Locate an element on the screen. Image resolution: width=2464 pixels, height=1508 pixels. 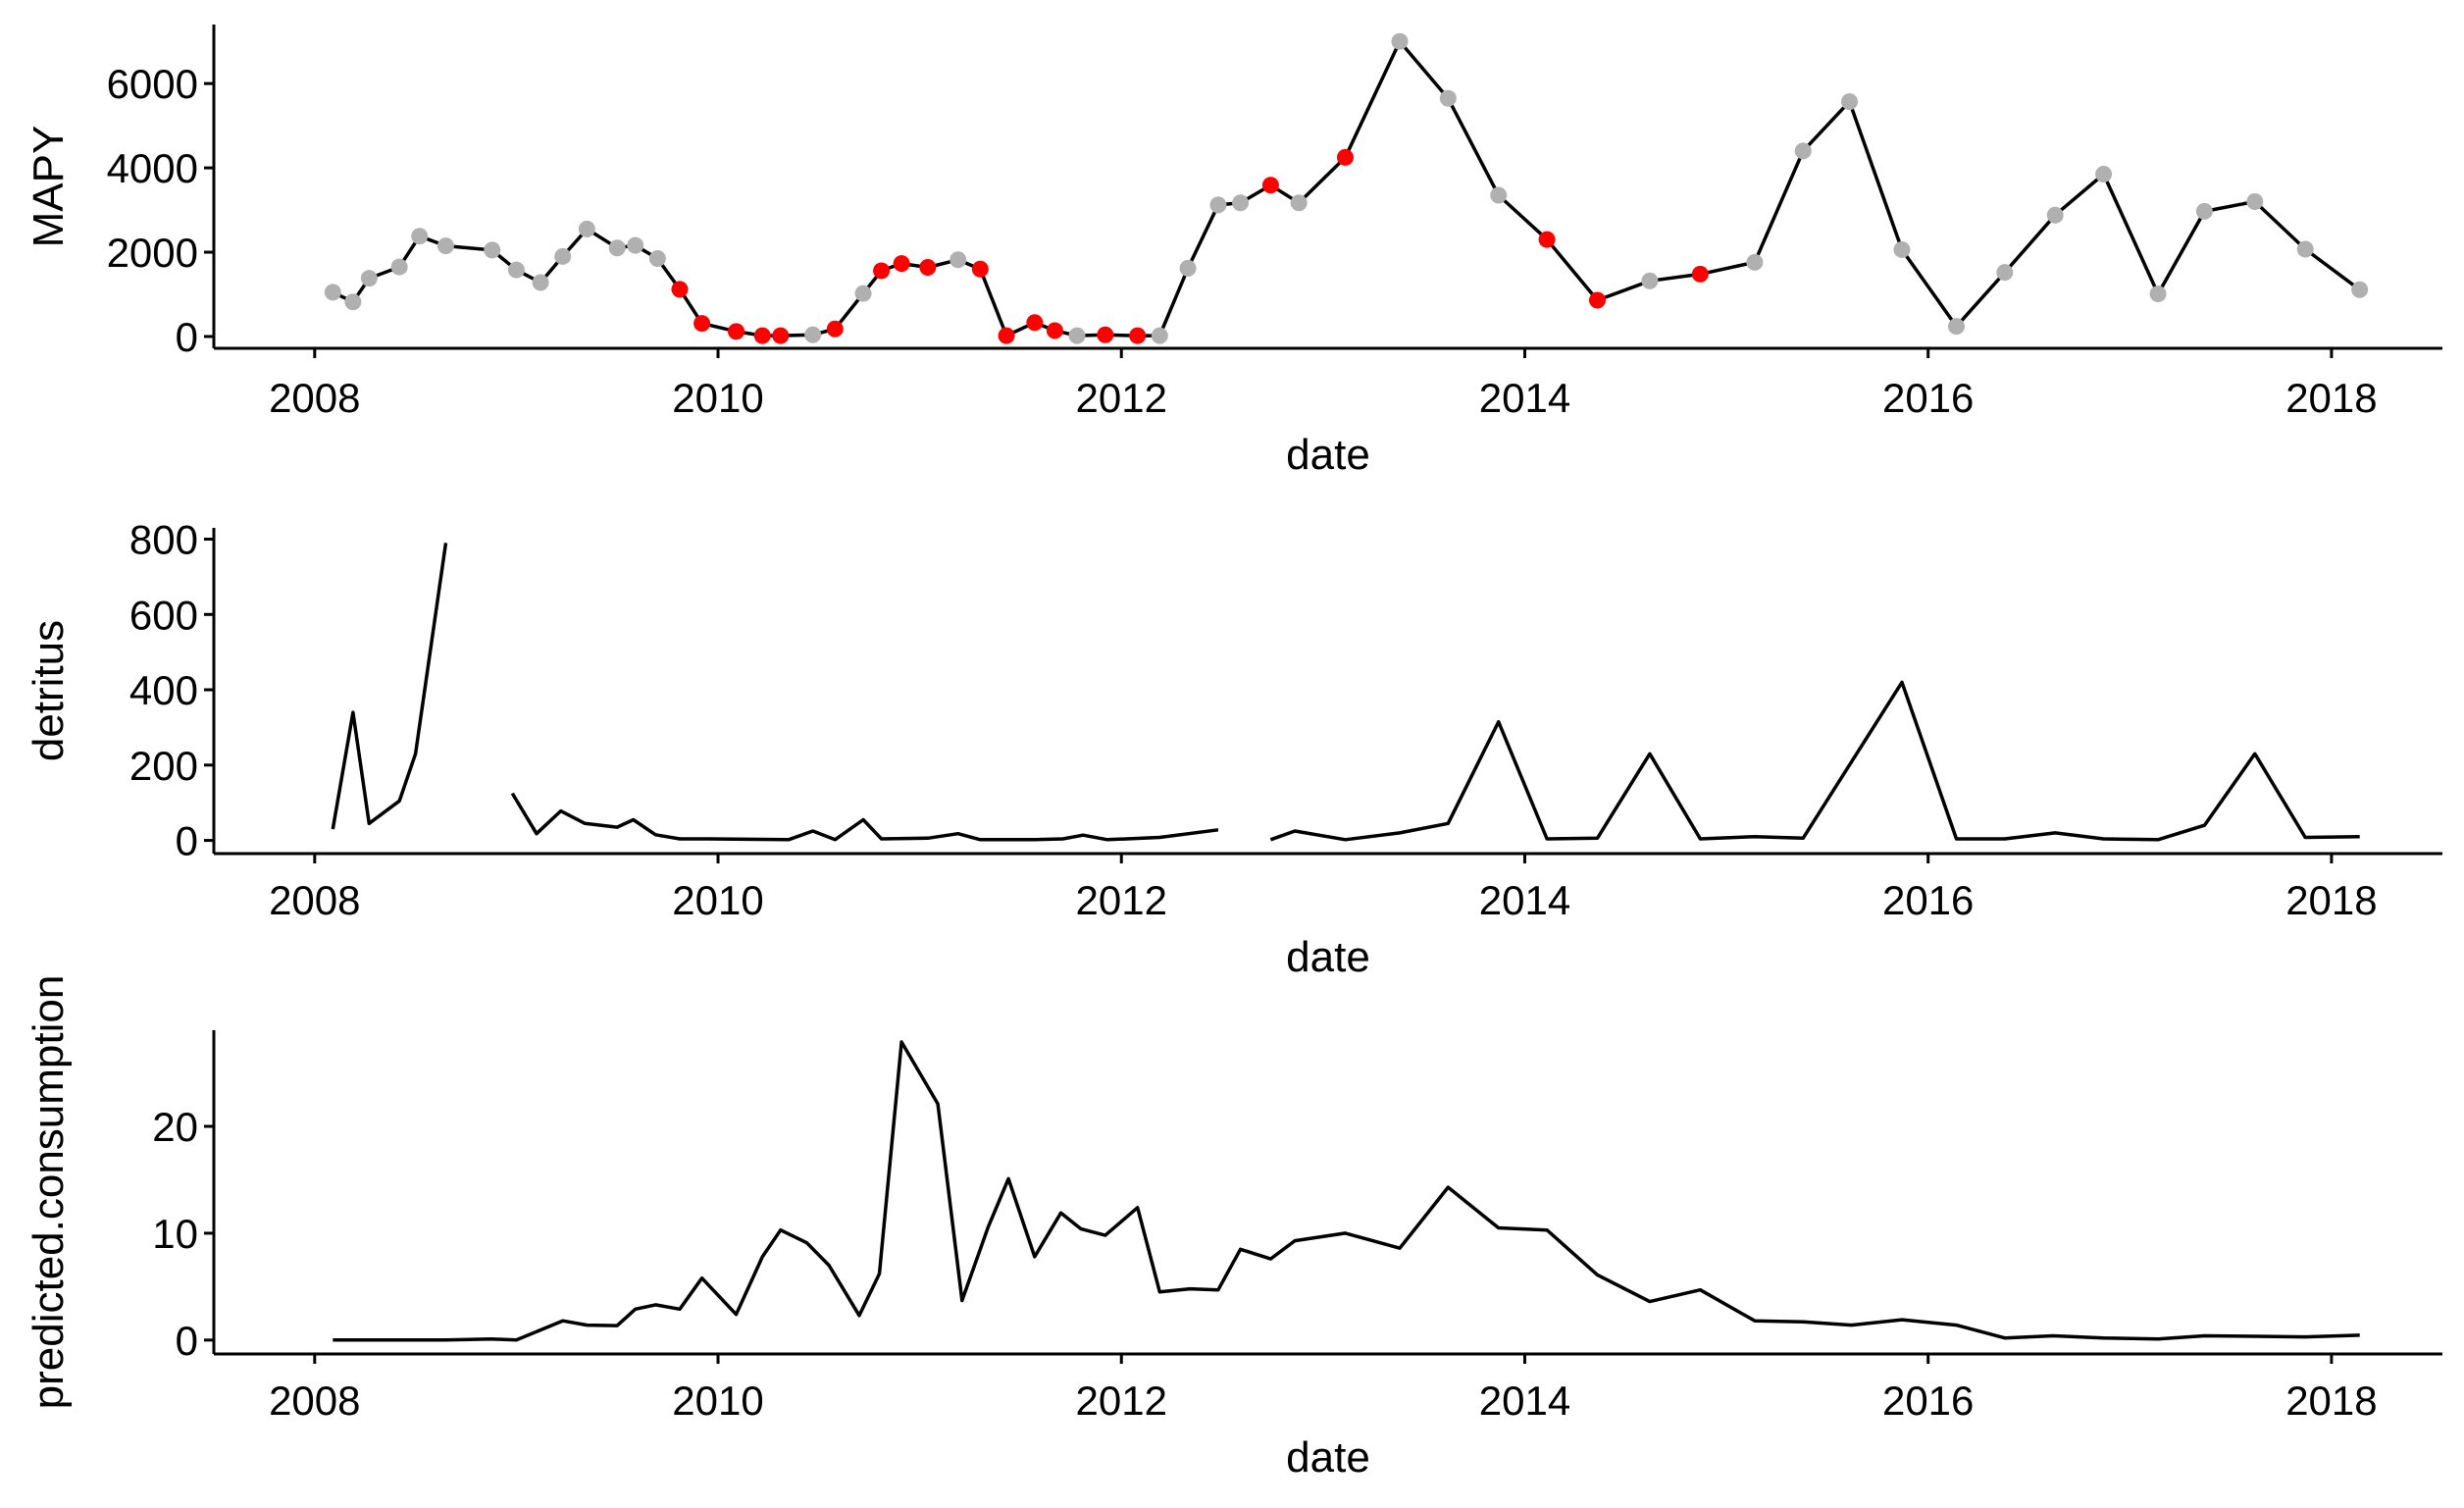
y-tick-label: 20 is located at coordinates (175, 1127).